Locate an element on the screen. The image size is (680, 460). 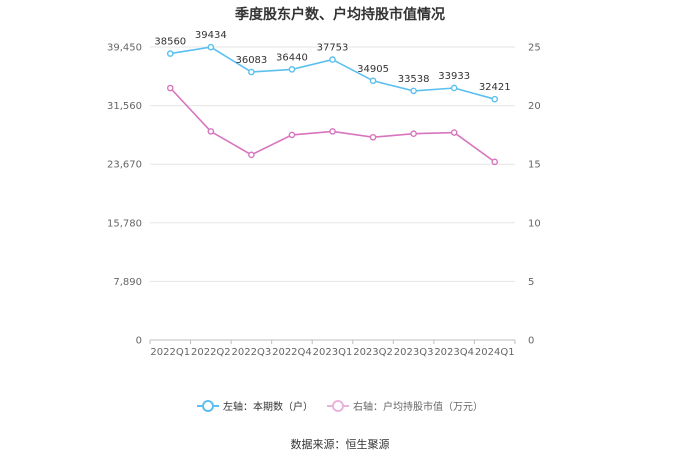
x-axis-tick-label: 2023Q4 is located at coordinates (454, 352).